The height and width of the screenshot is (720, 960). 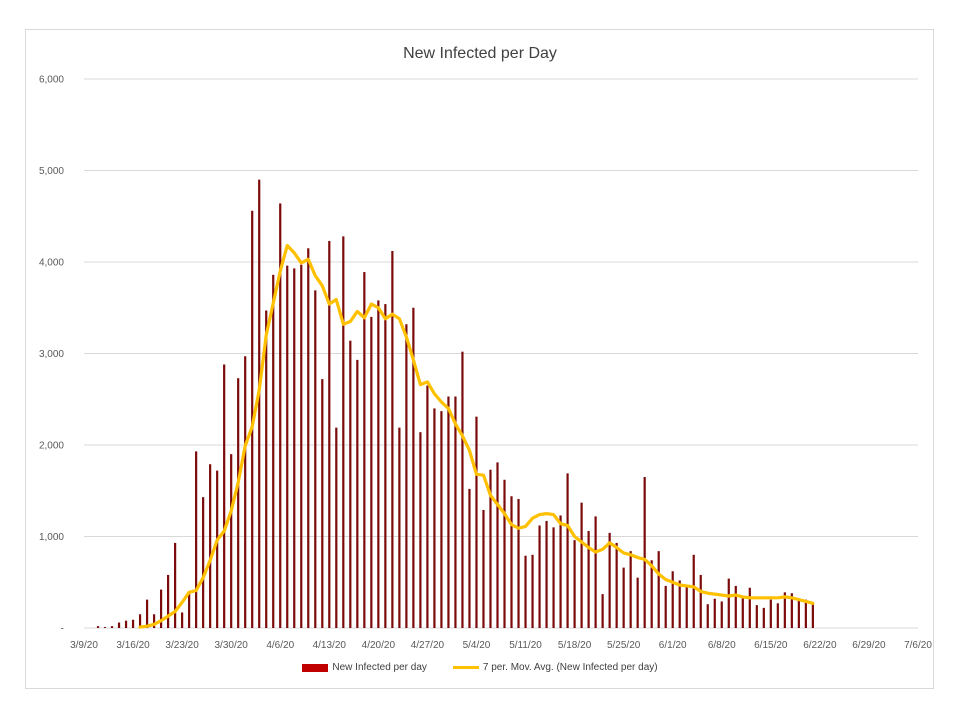 What do you see at coordinates (673, 645) in the screenshot?
I see `x-tick-label: 6/1/20` at bounding box center [673, 645].